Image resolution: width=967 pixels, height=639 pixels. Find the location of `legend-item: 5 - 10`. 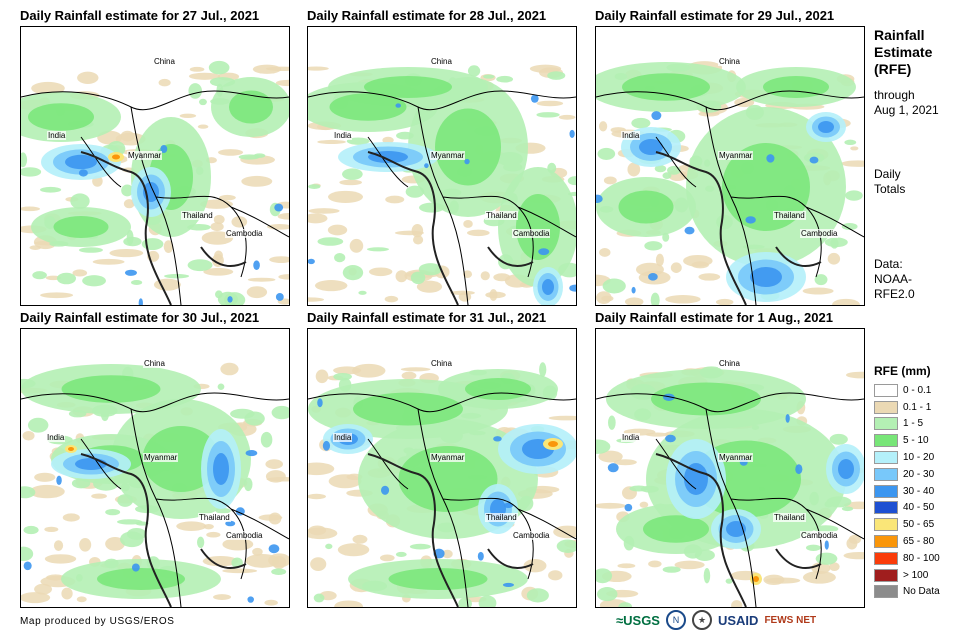

legend-item: 5 - 10 is located at coordinates (920, 440).